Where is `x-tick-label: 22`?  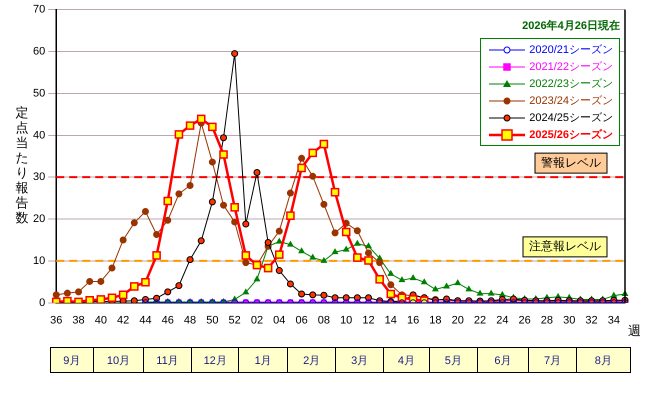 x-tick-label: 22 is located at coordinates (480, 320).